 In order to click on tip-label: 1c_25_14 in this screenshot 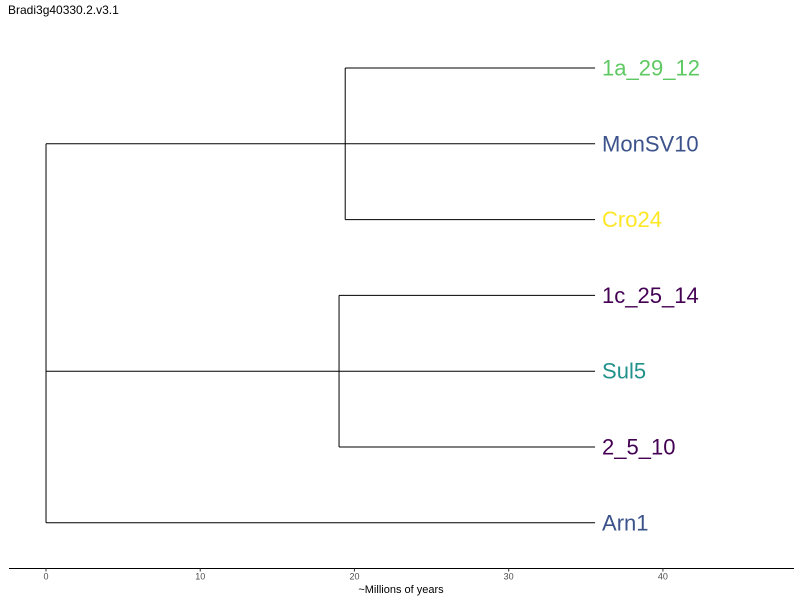, I will do `click(650, 295)`.